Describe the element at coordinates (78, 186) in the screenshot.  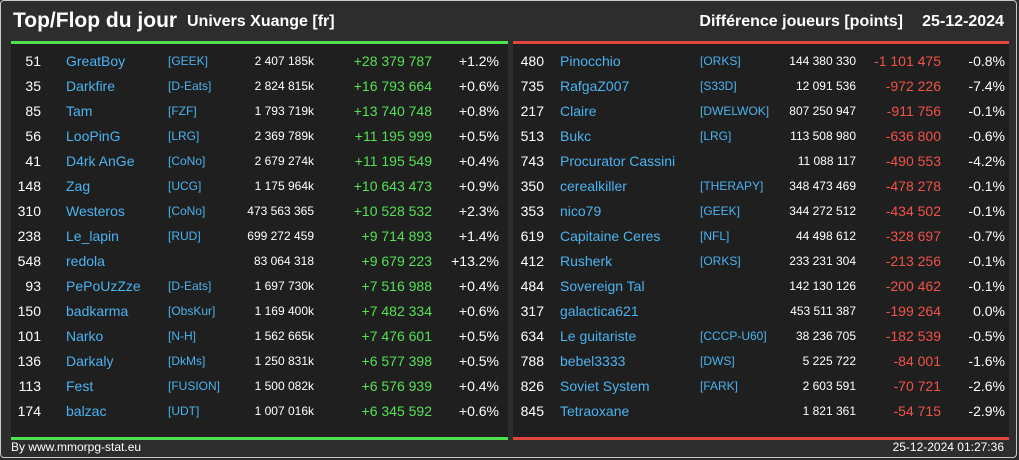
I see `player-name-link: Zag` at that location.